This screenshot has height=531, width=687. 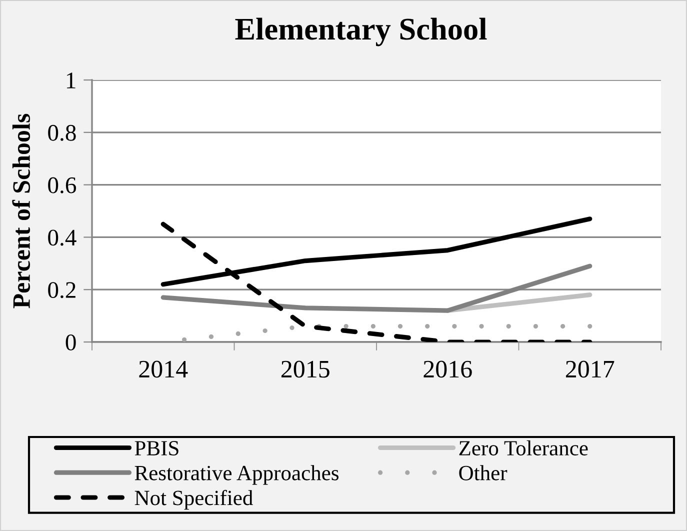 I want to click on y-tick-label: 0, so click(x=71, y=342).